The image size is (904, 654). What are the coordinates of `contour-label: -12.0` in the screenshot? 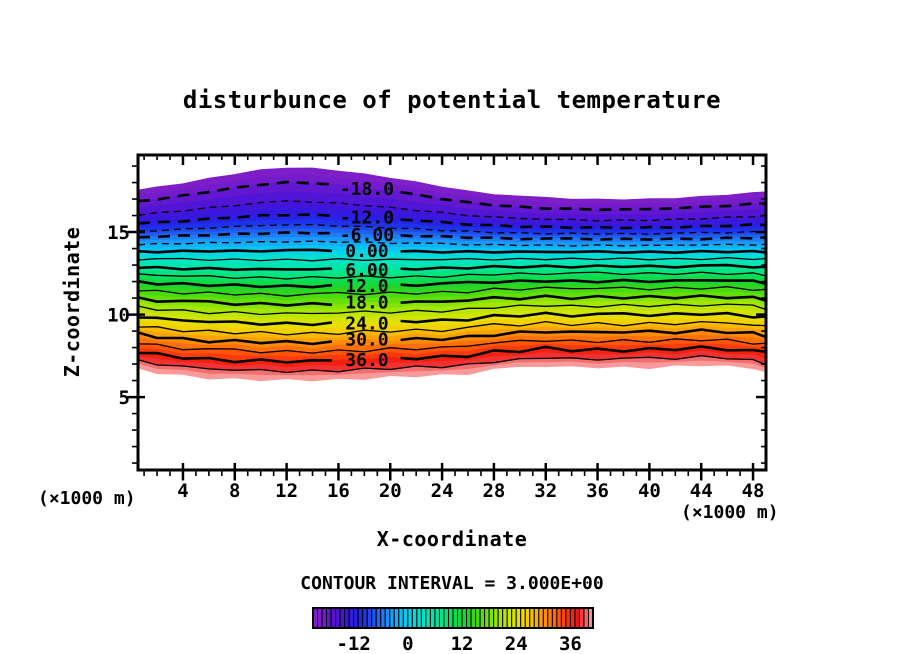 It's located at (367, 218).